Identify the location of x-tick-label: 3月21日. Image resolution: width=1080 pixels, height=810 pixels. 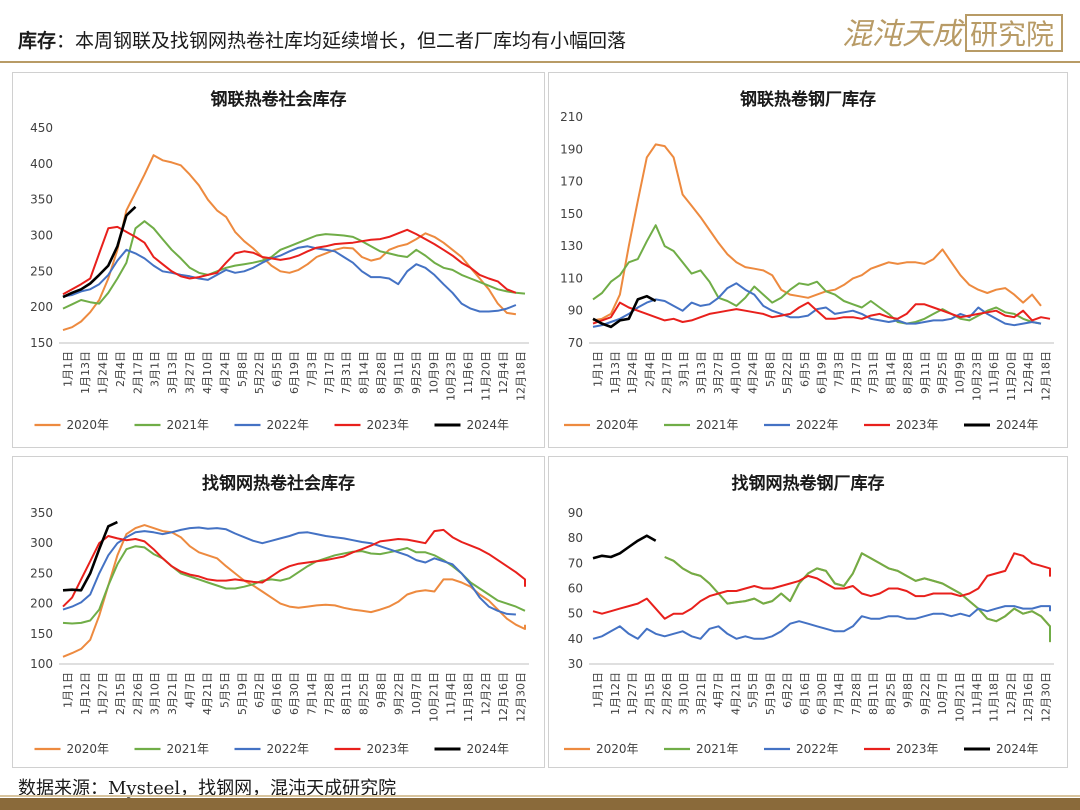
(701, 693).